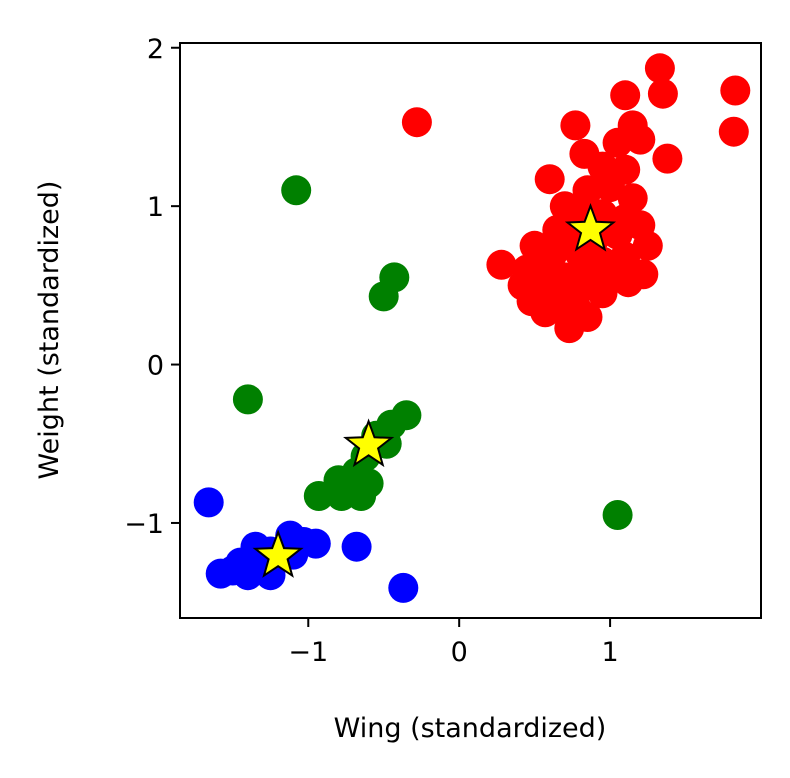 This screenshot has width=790, height=778. What do you see at coordinates (308, 652) in the screenshot?
I see `x-tick-label: −1` at bounding box center [308, 652].